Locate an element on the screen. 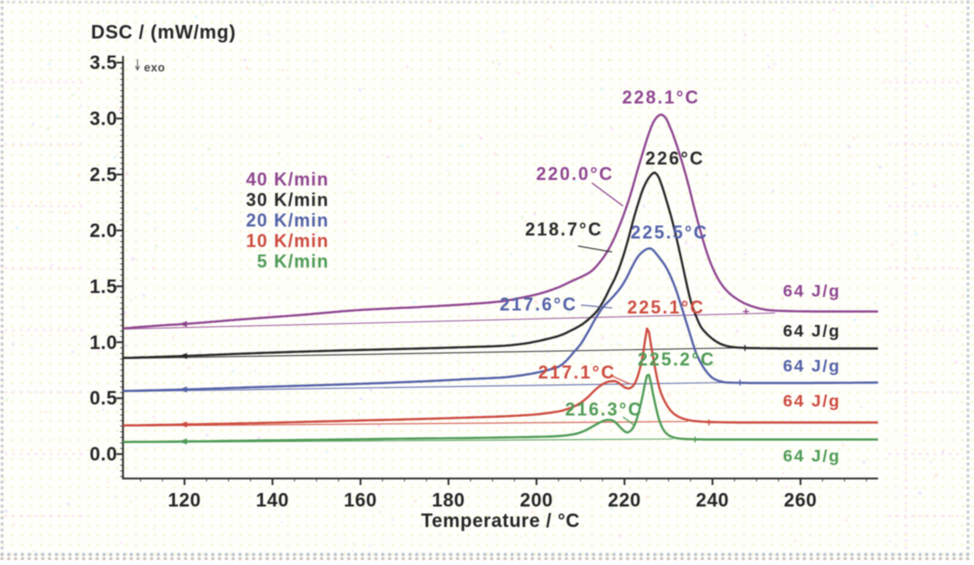  svg-text: 226°C is located at coordinates (674, 159).